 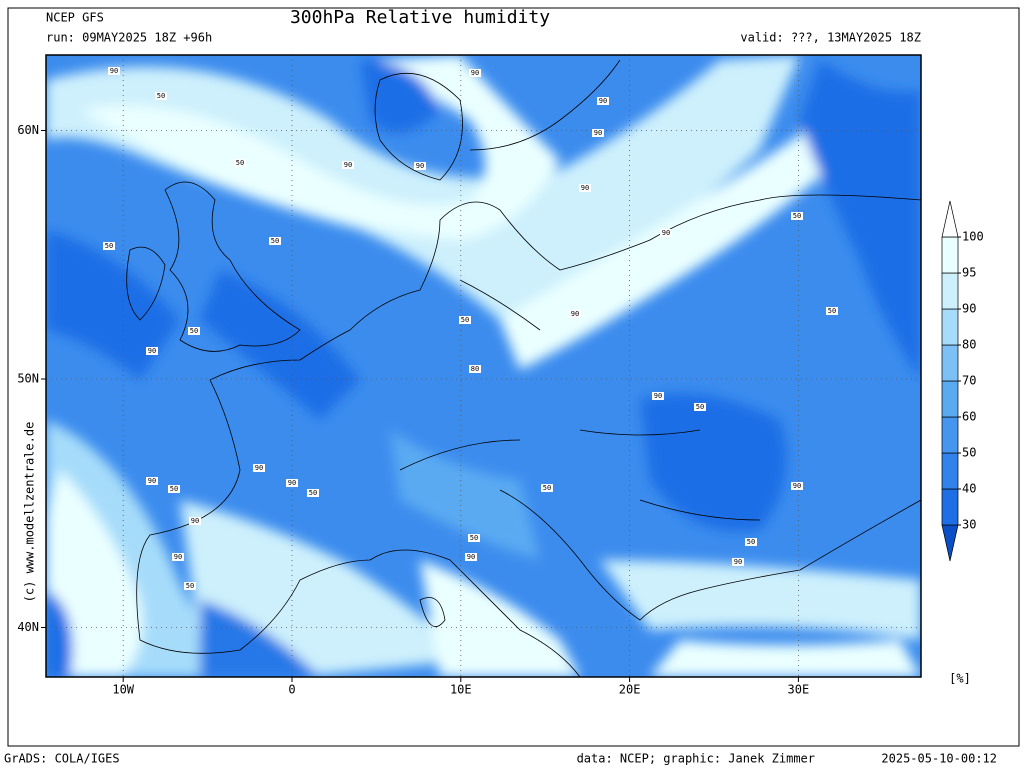 I want to click on colorbar-unit: [%], so click(x=960, y=679).